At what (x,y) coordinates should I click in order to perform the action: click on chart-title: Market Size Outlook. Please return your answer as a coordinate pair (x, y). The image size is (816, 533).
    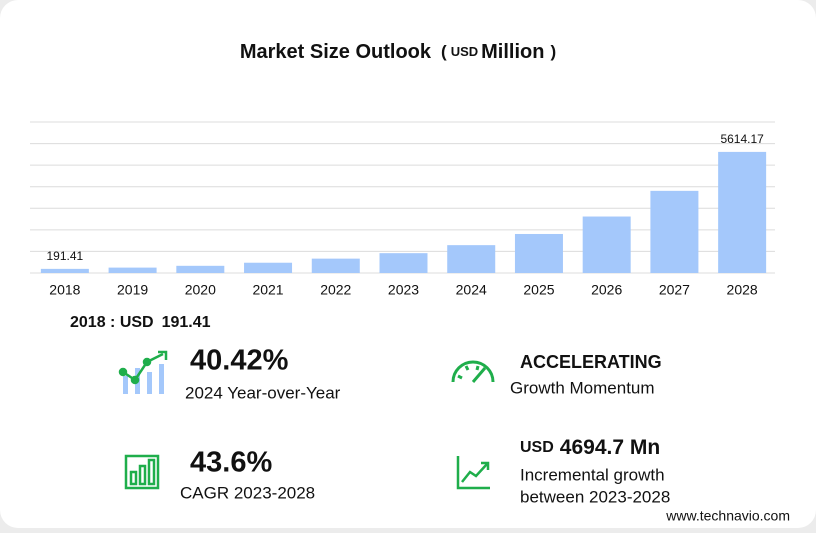
    Looking at the image, I should click on (336, 52).